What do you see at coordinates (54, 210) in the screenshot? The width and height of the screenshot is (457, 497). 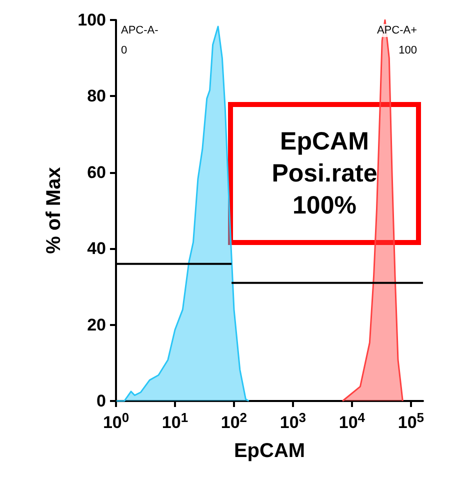 I see `y-axis-title: % of Max` at bounding box center [54, 210].